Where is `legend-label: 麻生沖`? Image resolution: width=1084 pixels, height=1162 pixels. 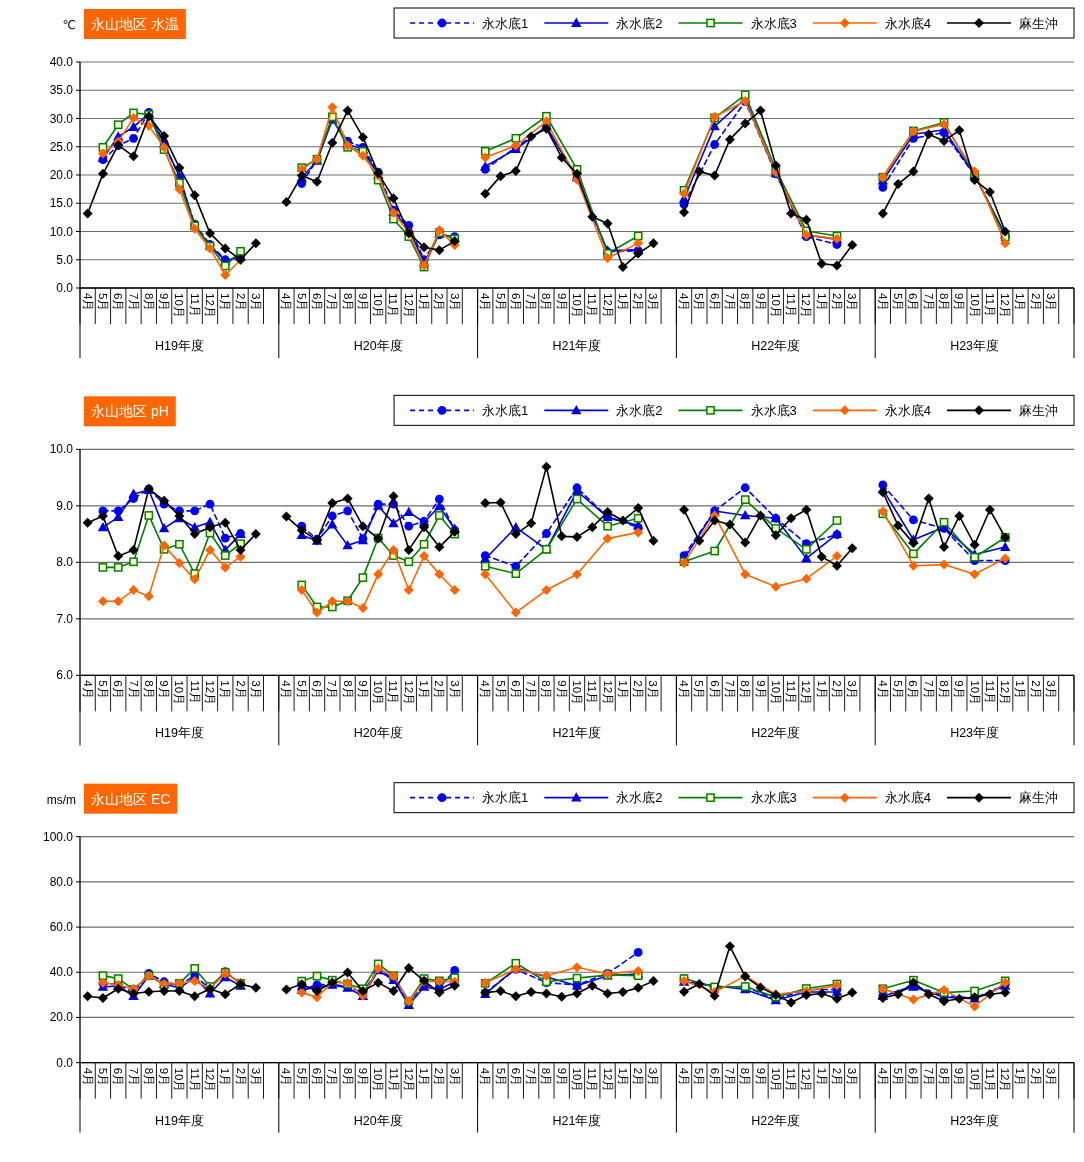 legend-label: 麻生沖 is located at coordinates (1038, 410).